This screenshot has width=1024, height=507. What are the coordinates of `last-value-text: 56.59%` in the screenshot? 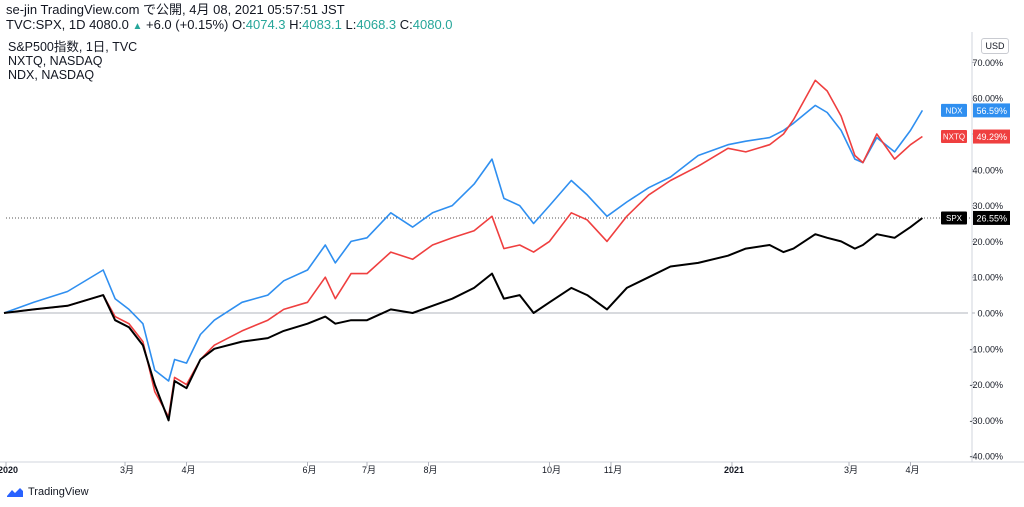 It's located at (991, 111).